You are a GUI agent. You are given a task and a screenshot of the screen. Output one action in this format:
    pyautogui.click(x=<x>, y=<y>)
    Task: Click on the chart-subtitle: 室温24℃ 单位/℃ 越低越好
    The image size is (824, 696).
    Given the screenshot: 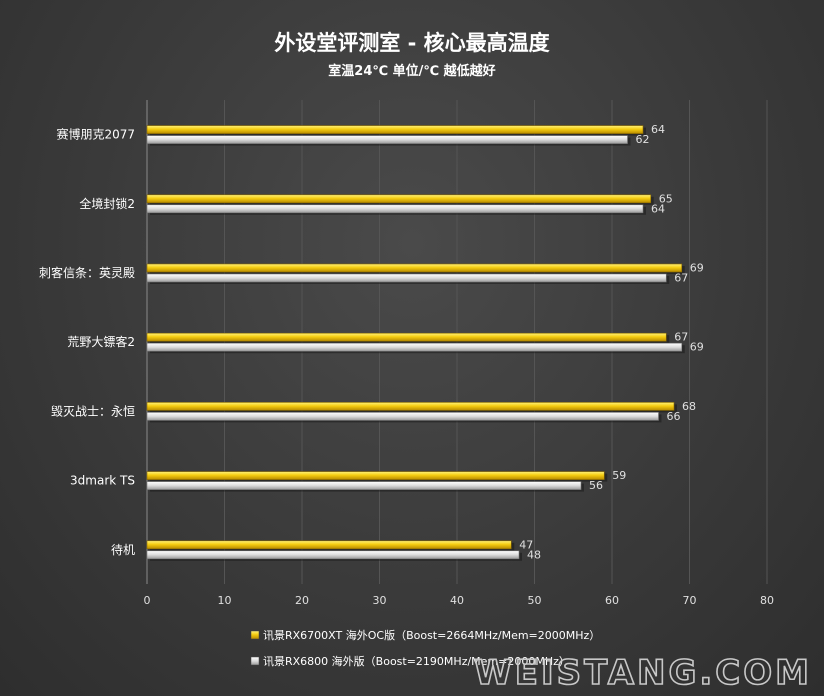 What is the action you would take?
    pyautogui.click(x=411, y=71)
    